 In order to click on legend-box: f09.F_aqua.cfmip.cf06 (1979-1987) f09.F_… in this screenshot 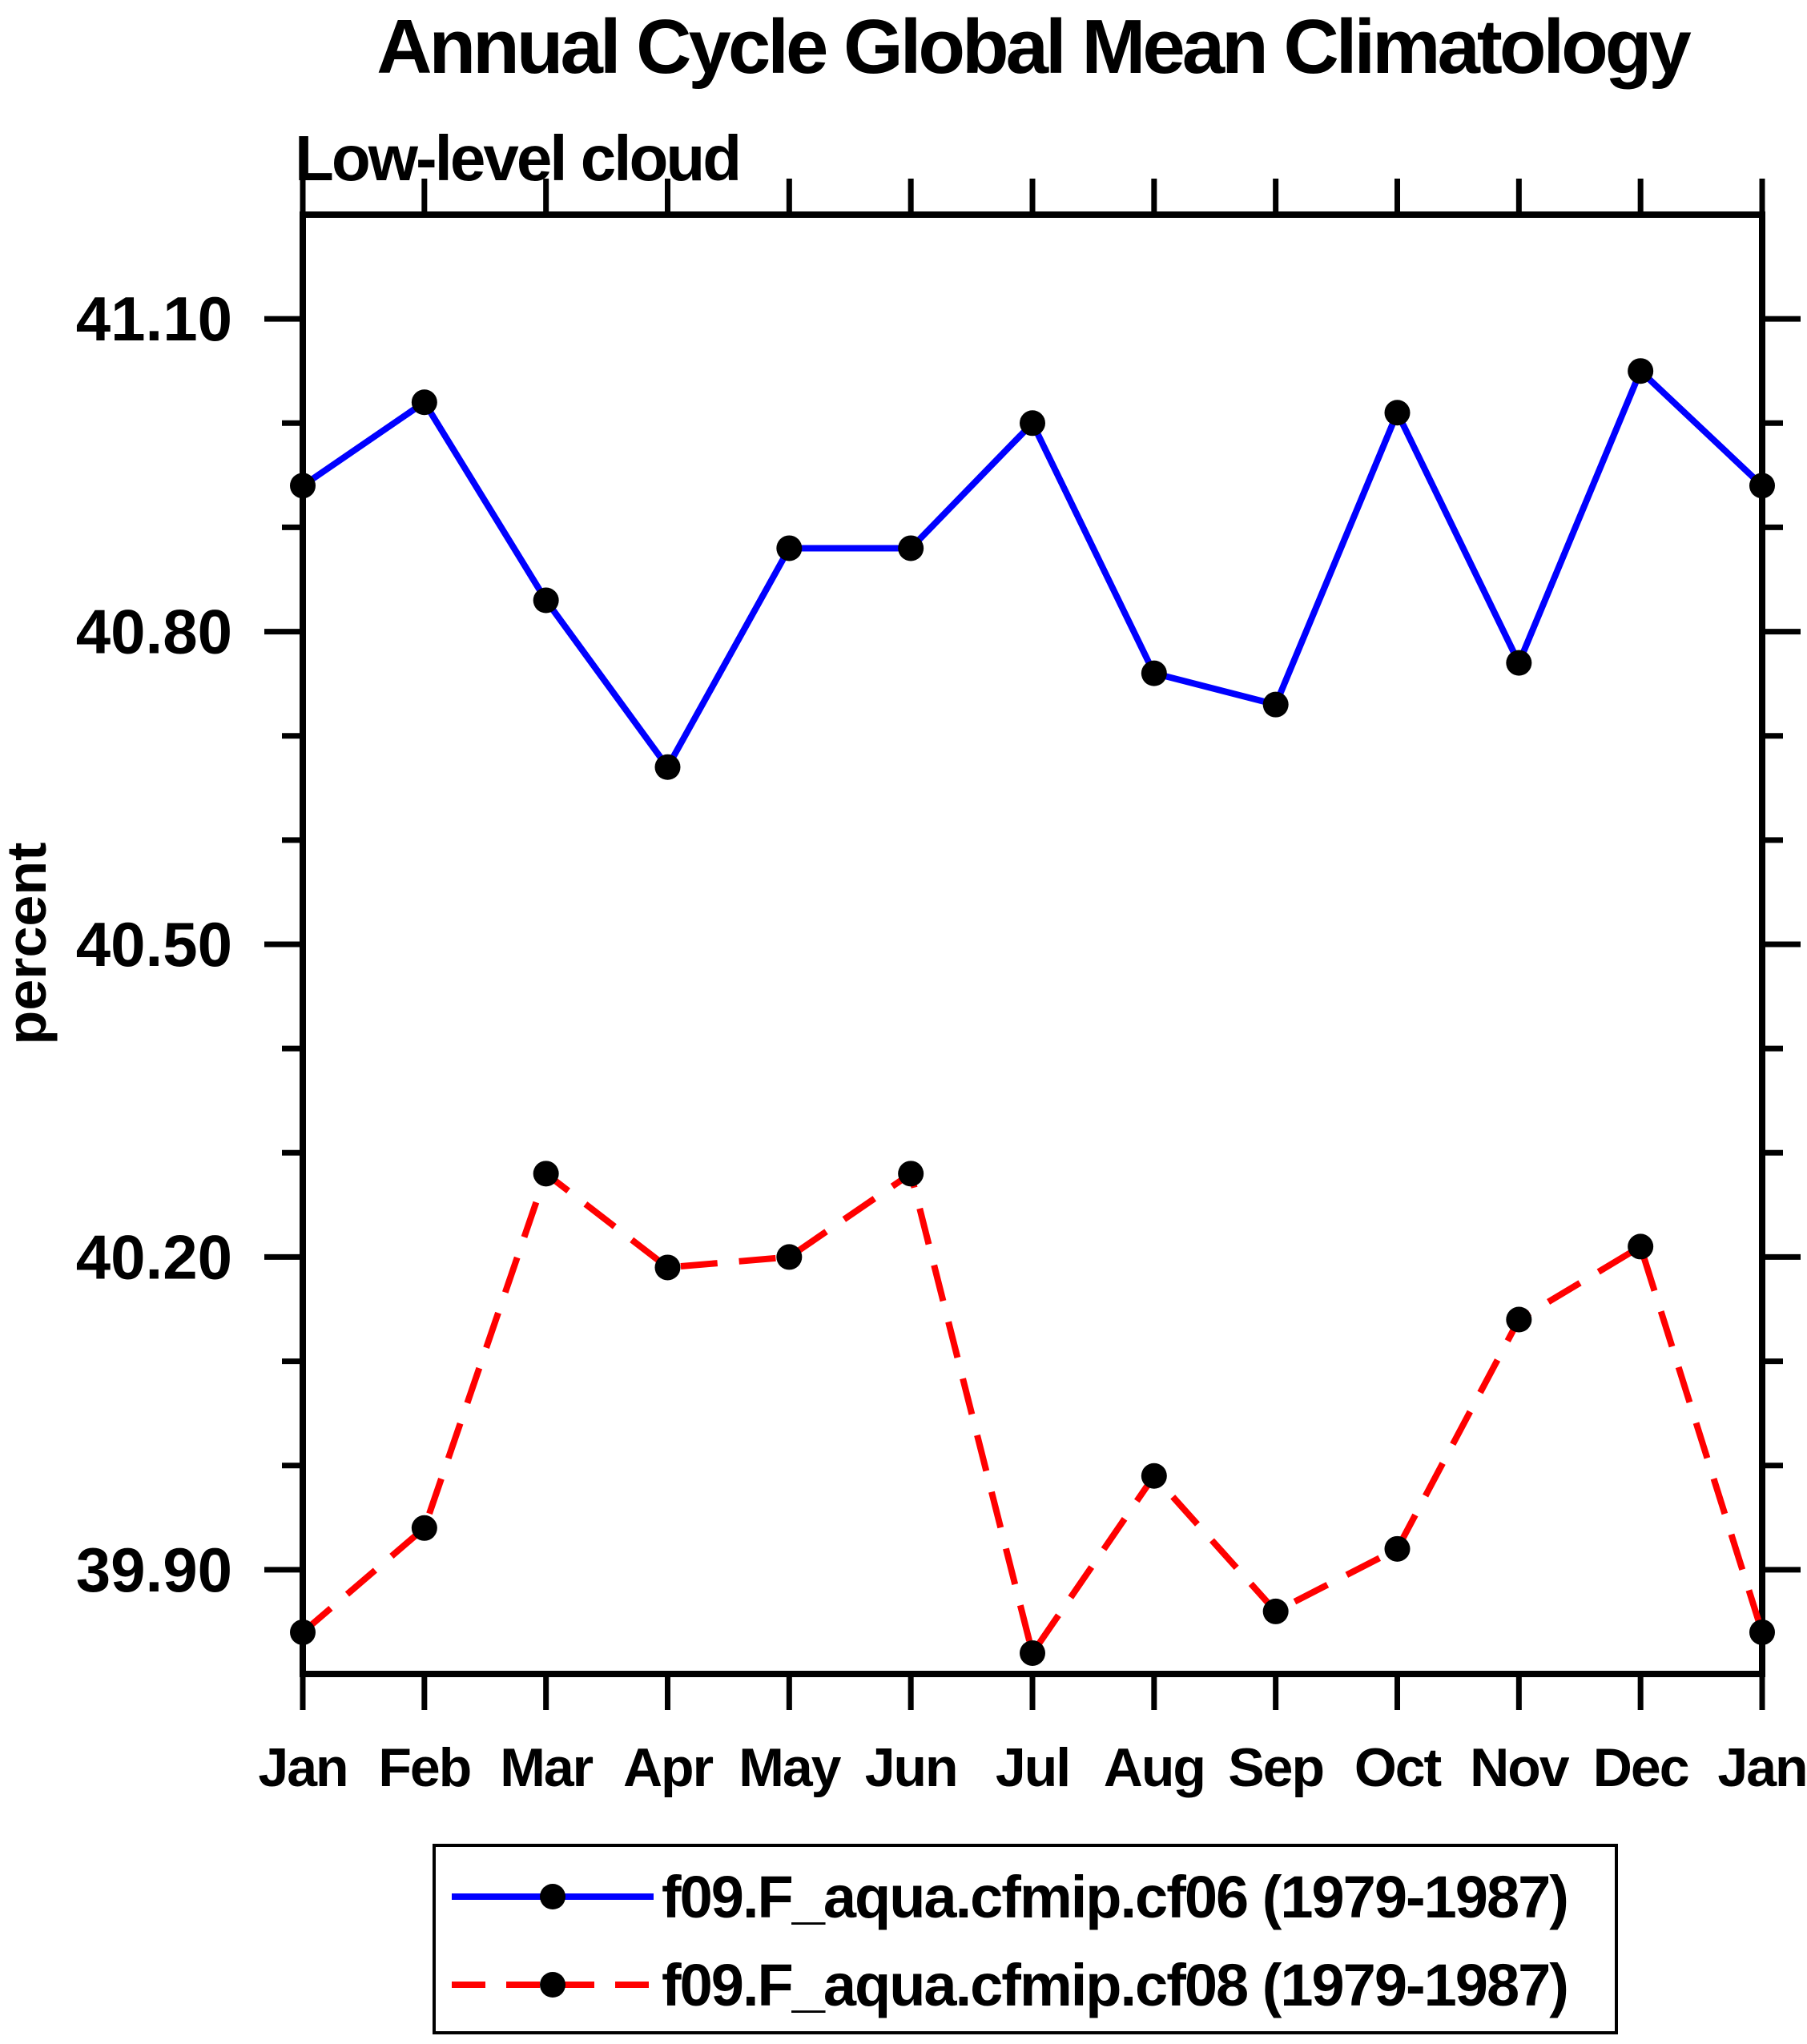, I will do `click(1026, 1939)`.